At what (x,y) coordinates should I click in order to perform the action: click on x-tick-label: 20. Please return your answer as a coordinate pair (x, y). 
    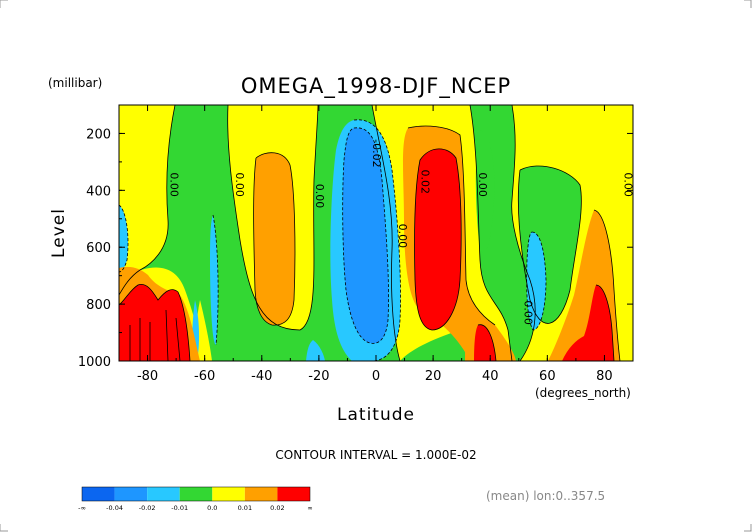
    Looking at the image, I should click on (433, 376).